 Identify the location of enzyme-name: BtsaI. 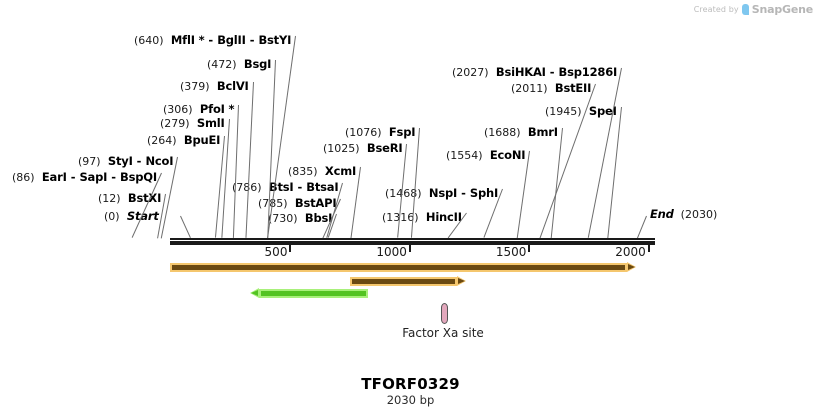
(322, 187).